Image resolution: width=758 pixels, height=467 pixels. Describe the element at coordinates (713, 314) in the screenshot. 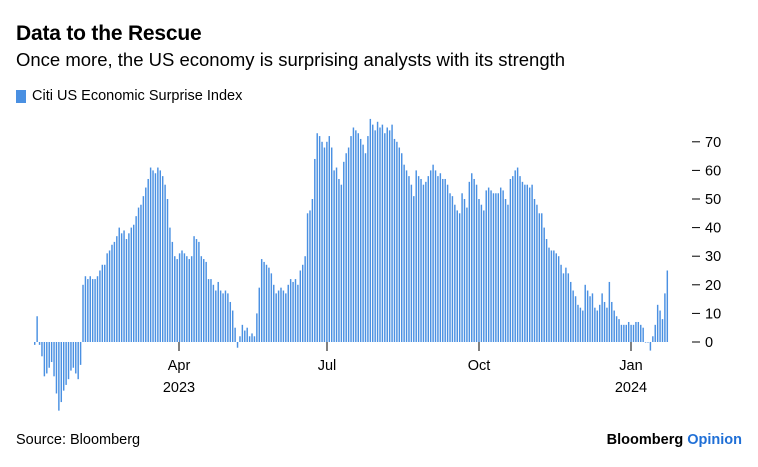

I see `y-tick-label: 10` at that location.